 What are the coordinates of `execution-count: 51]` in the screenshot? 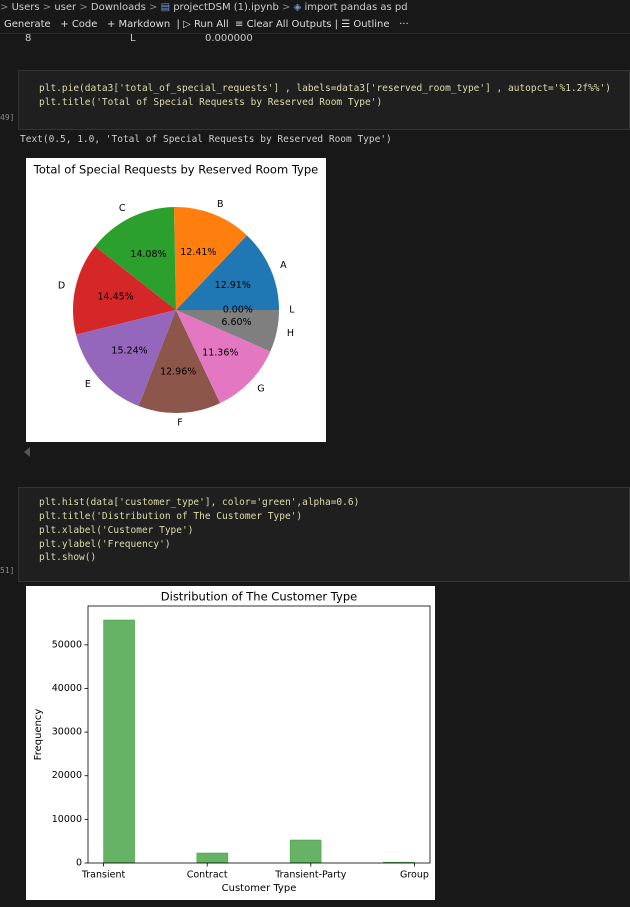 It's located at (7, 570).